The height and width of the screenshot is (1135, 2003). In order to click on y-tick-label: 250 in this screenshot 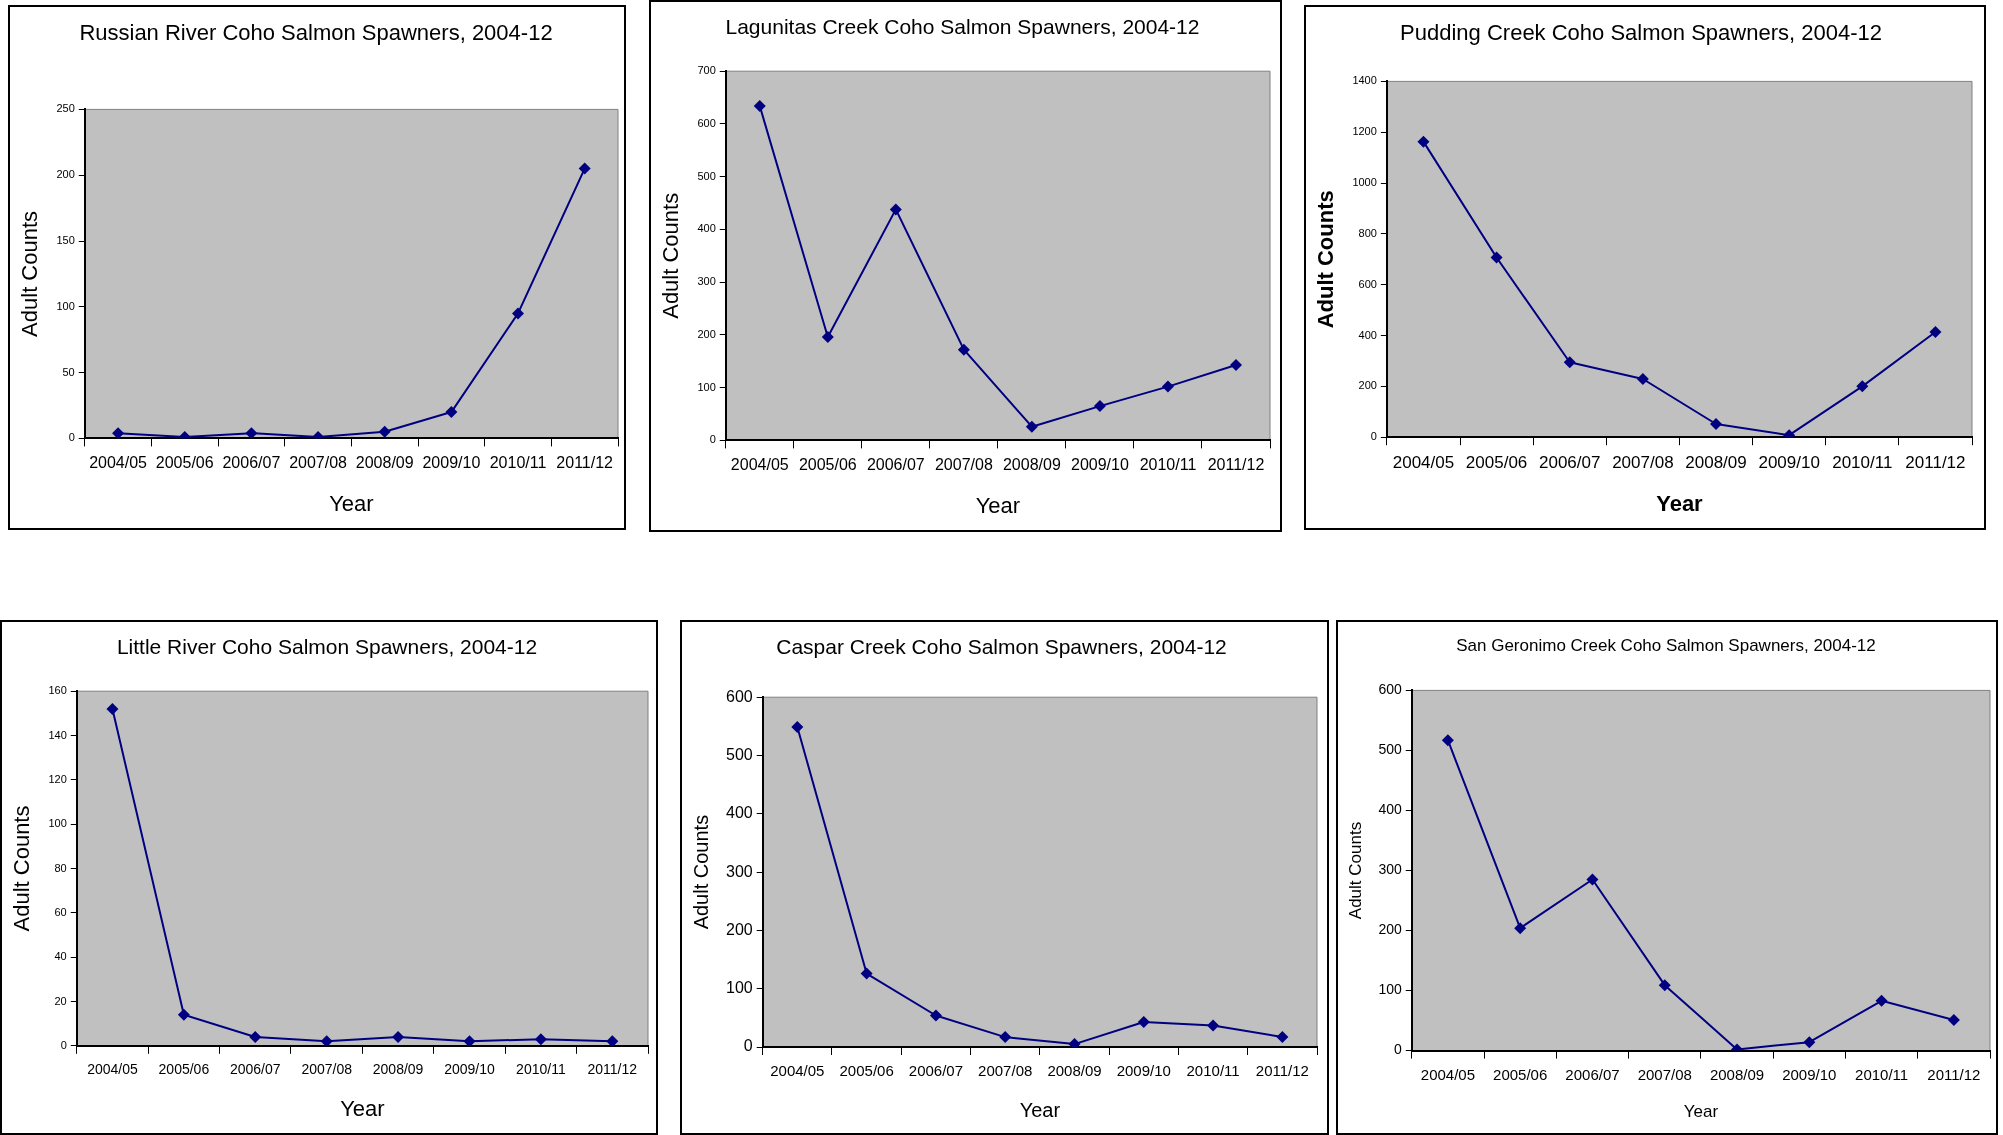, I will do `click(65, 108)`.